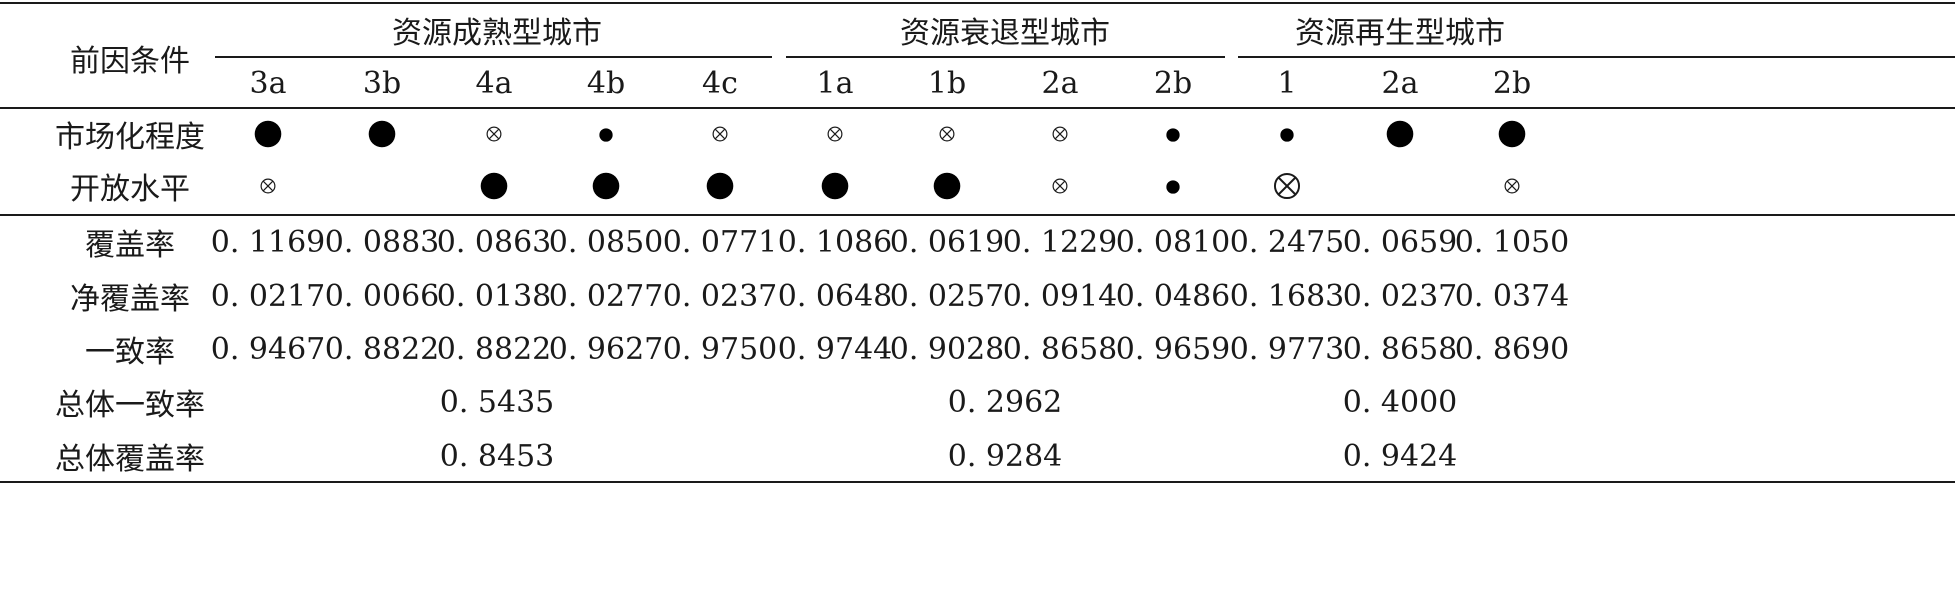 This screenshot has width=1955, height=600. Describe the element at coordinates (947, 242) in the screenshot. I see `metric-value: 0. 0619` at that location.